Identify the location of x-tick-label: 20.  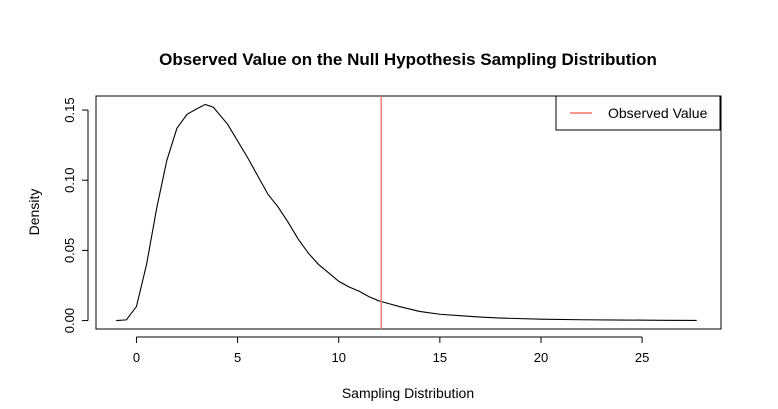
(541, 357).